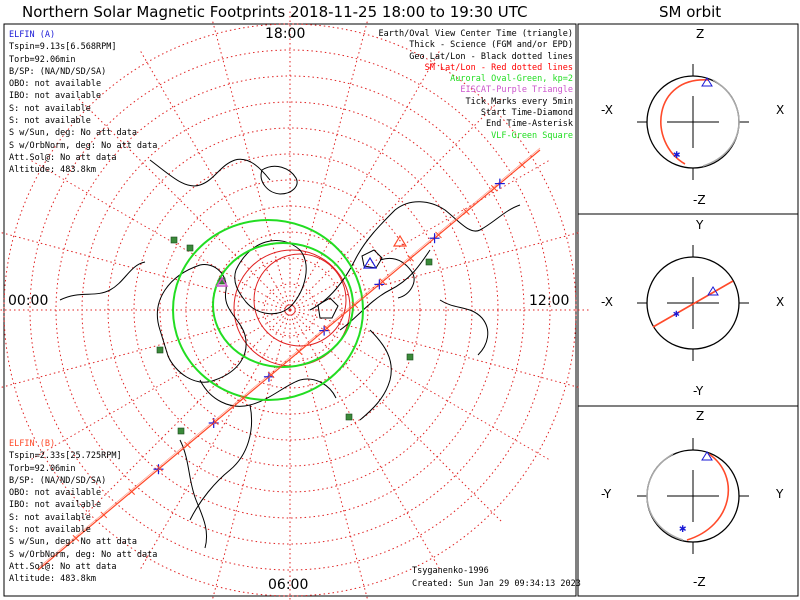 The image size is (800, 600). I want to click on elfin-b-line: Altitude: 483.8km, so click(52, 579).